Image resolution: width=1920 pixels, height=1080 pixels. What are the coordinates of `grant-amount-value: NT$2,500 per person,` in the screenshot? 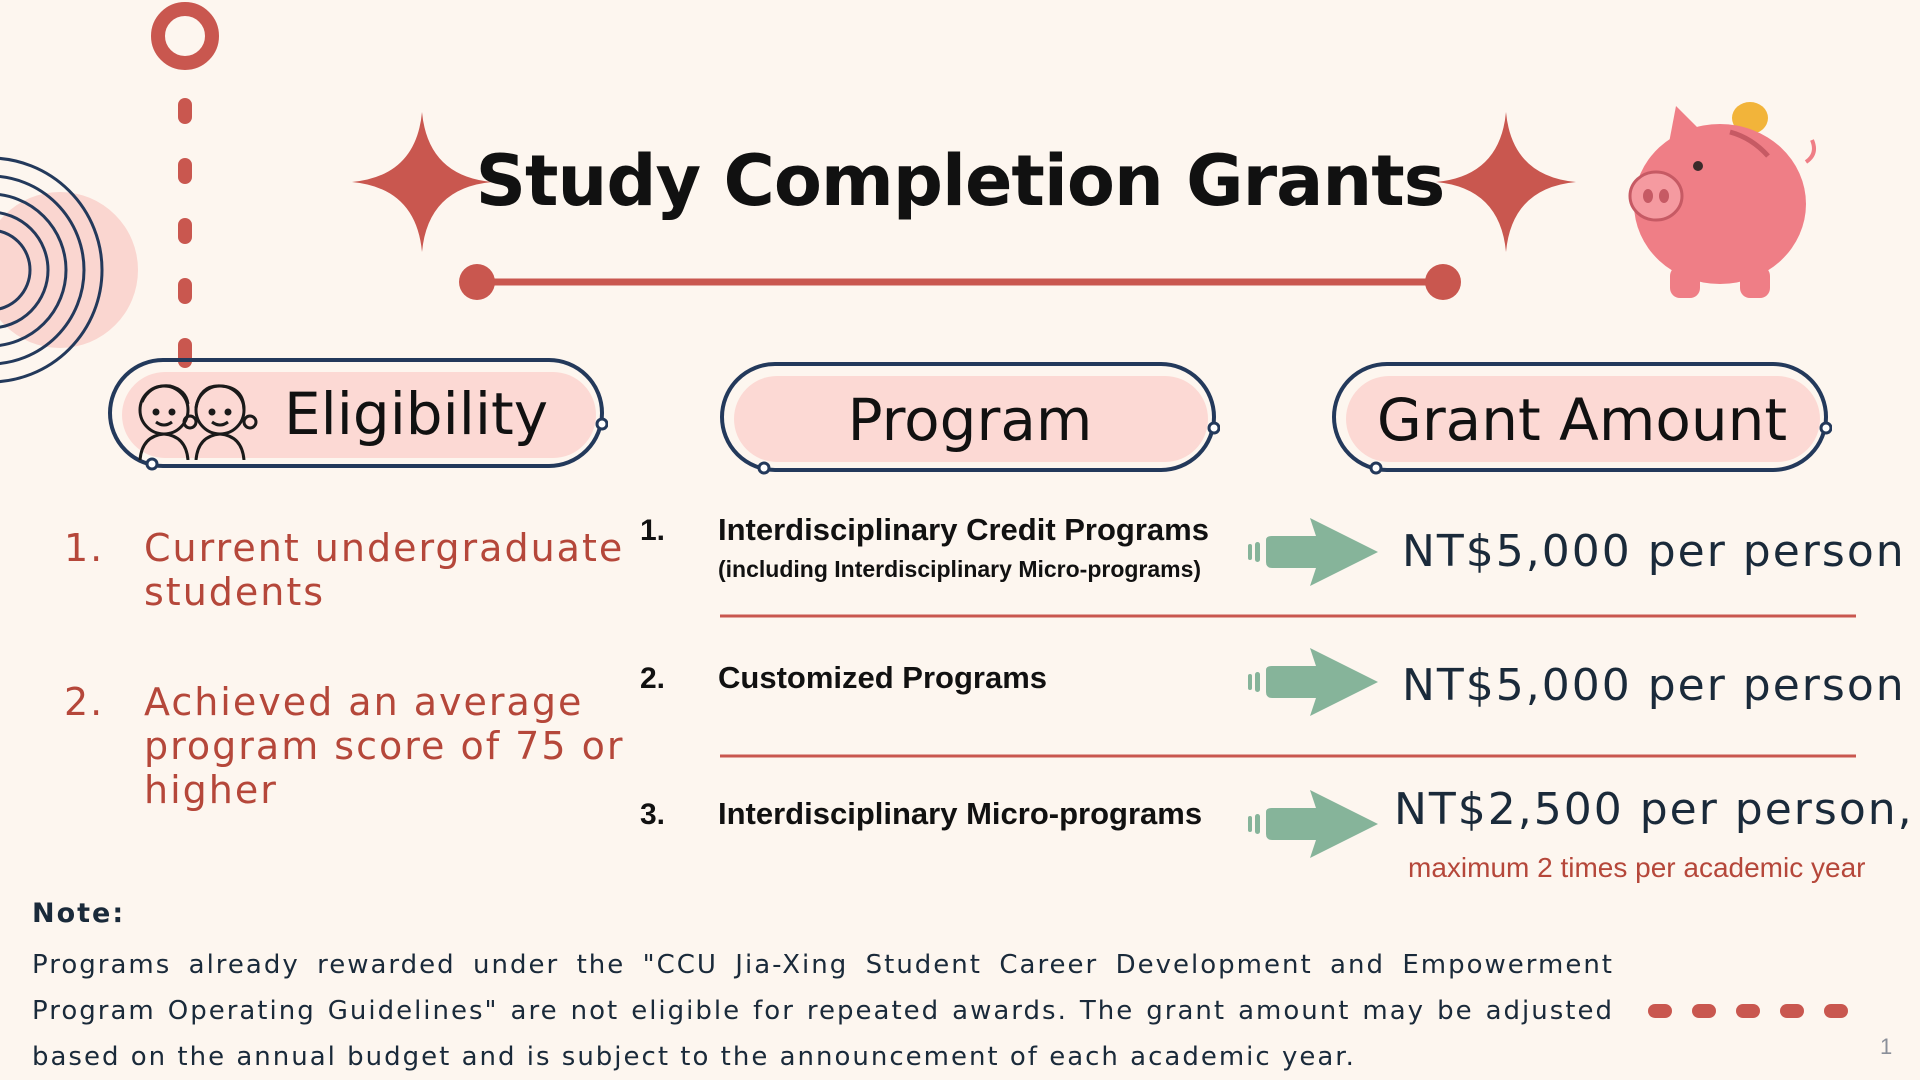 It's located at (1654, 809).